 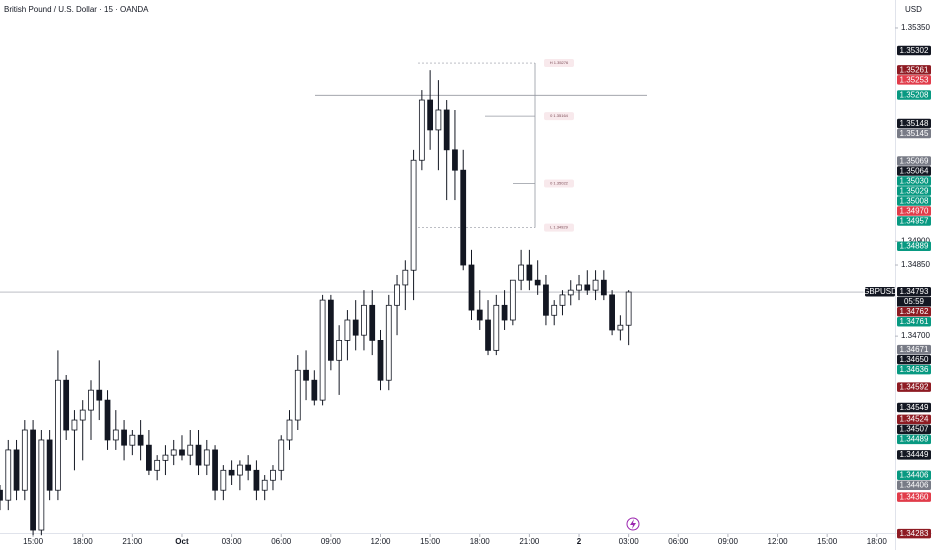 What do you see at coordinates (380, 541) in the screenshot?
I see `x-tick-label: 12:00` at bounding box center [380, 541].